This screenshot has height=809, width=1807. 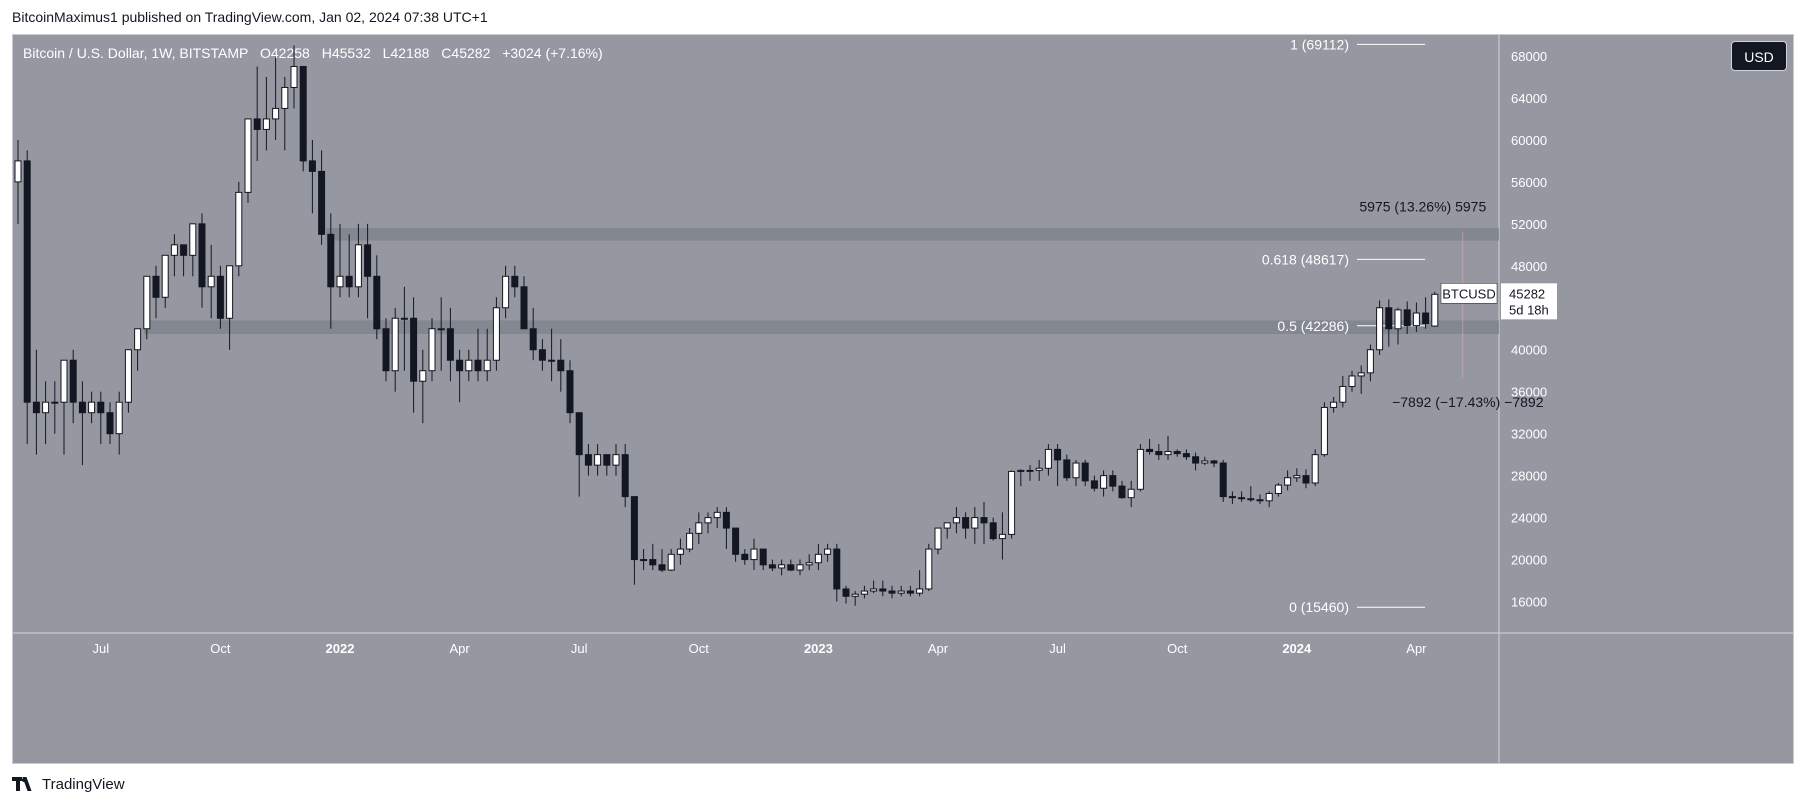 I want to click on fib-label-1: 0.618 (48617), so click(x=1305, y=259).